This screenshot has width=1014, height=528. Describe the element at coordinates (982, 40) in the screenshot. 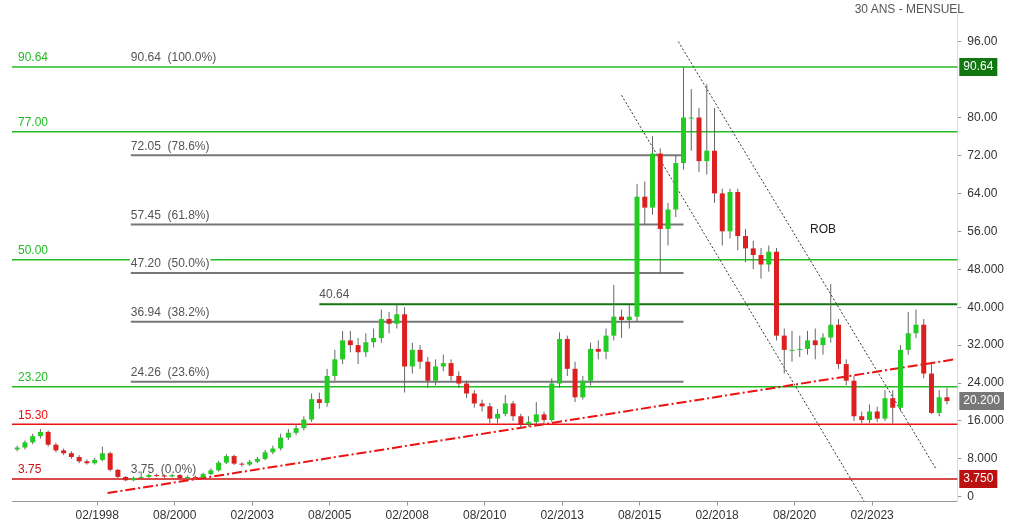

I see `y-tick-label: 96.00` at that location.